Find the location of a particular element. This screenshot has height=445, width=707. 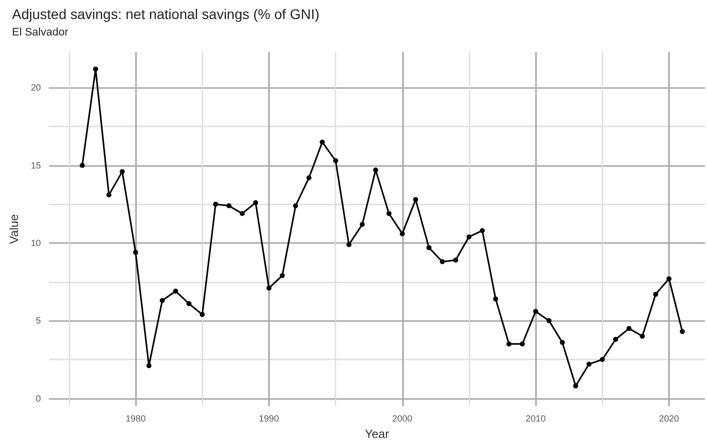

x-tick-label: 2010 is located at coordinates (536, 419).